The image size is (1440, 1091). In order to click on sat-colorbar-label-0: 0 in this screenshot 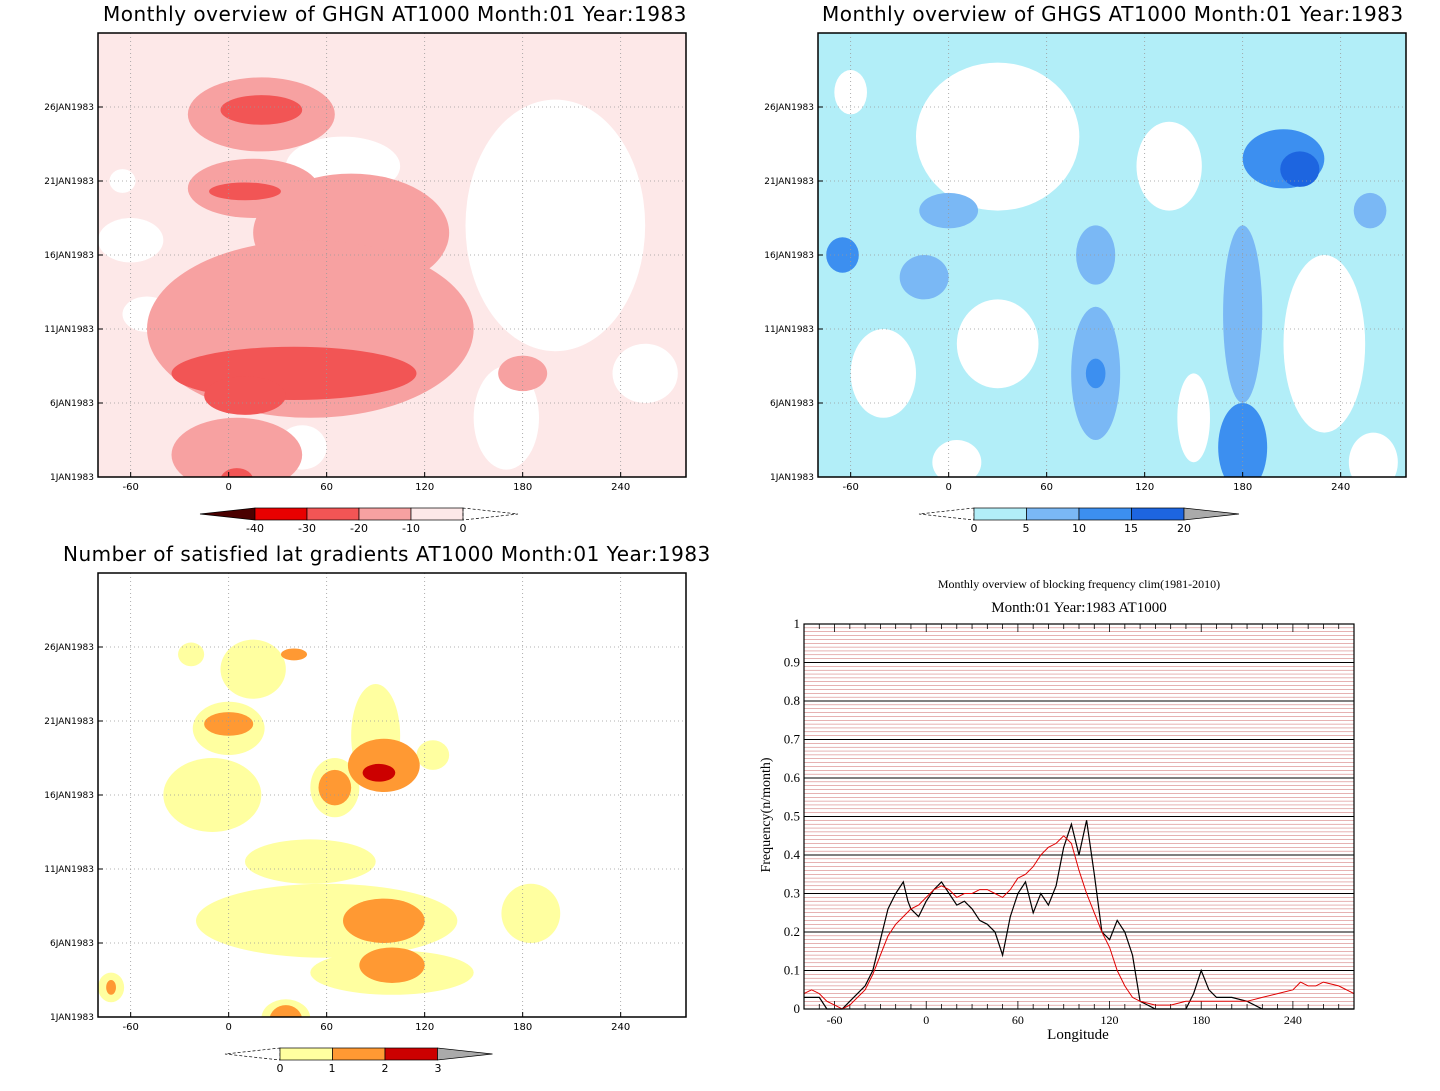, I will do `click(280, 1068)`.